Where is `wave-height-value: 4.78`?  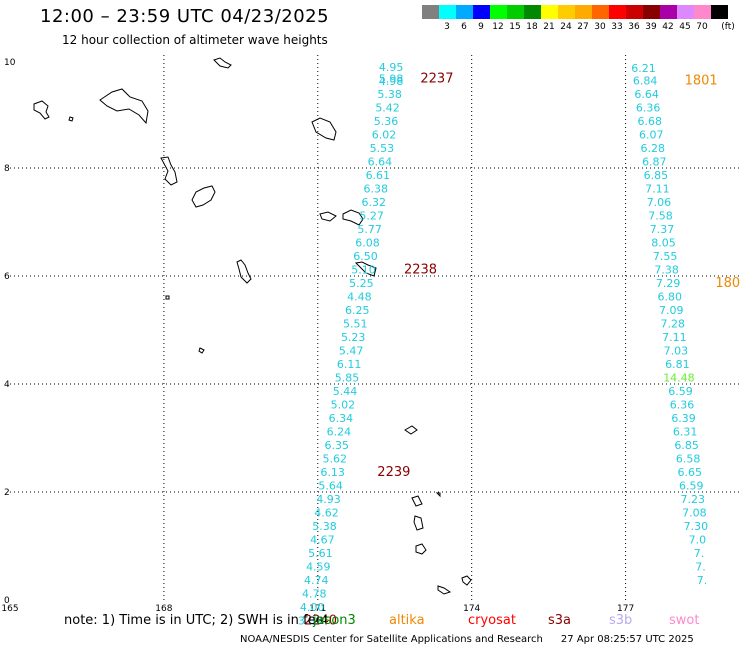 wave-height-value: 4.78 is located at coordinates (314, 593).